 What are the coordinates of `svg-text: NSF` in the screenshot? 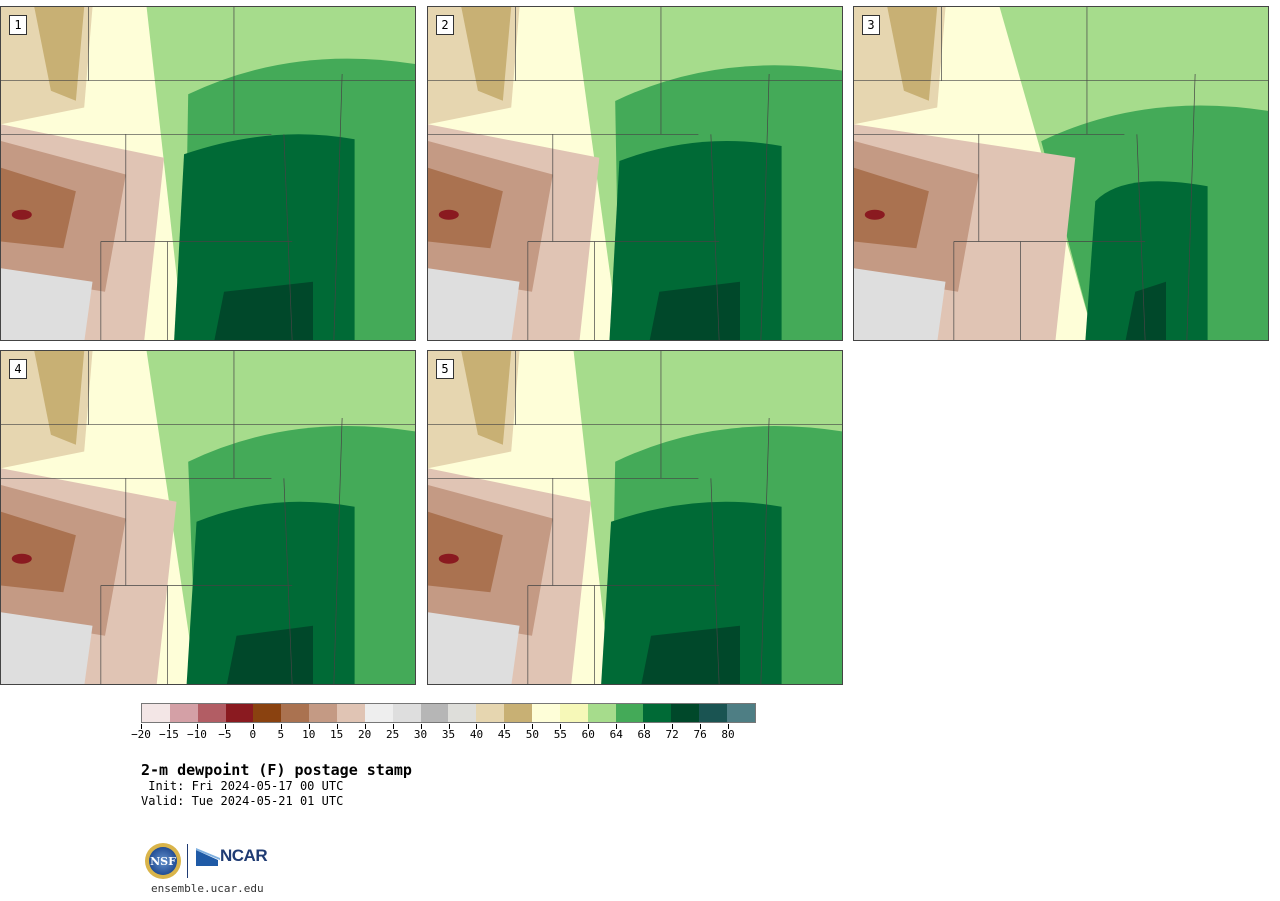 It's located at (163, 861).